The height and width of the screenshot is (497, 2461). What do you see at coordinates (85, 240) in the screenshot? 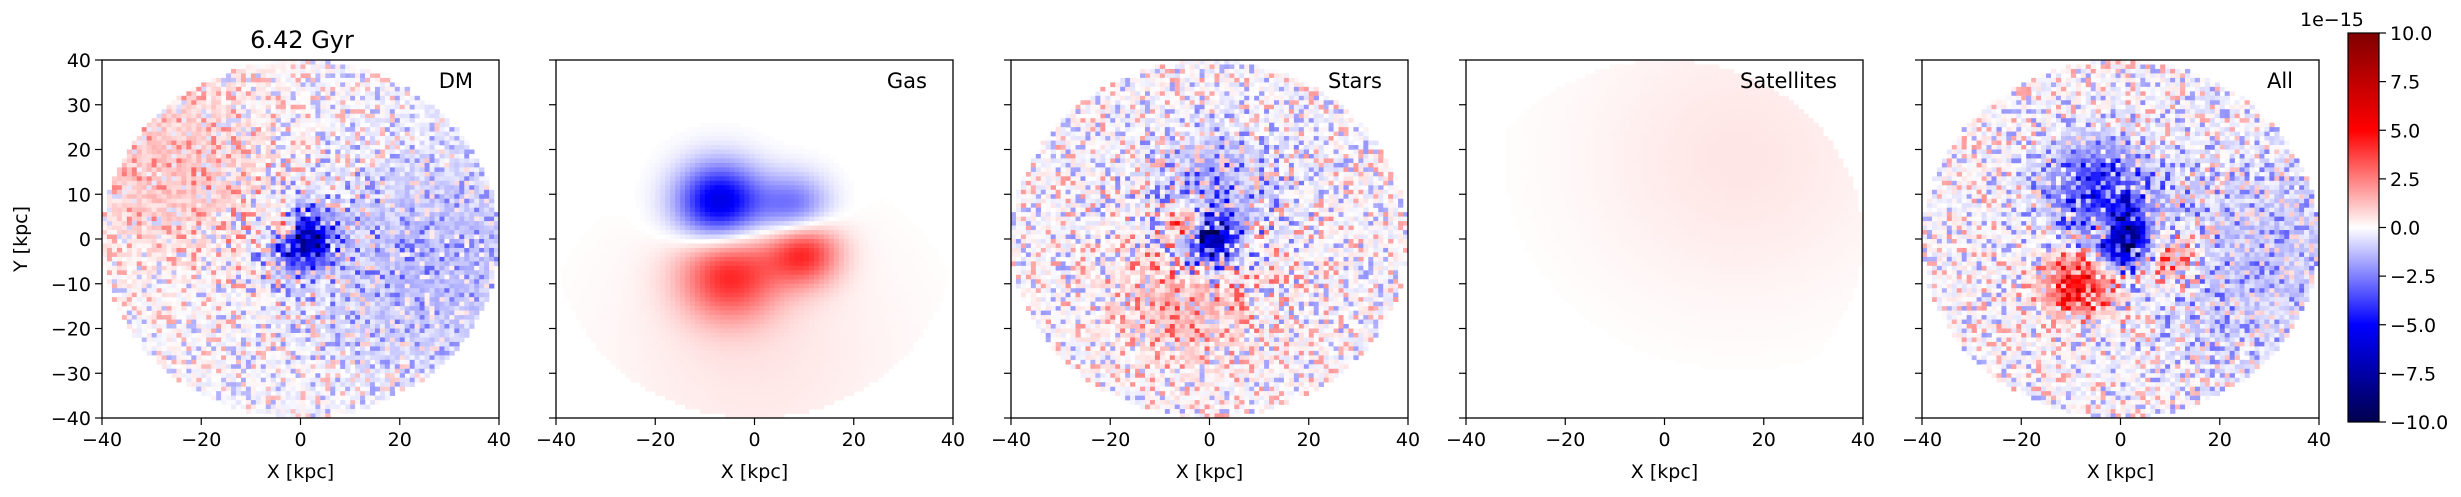
I see `y-tick-label: 0` at bounding box center [85, 240].